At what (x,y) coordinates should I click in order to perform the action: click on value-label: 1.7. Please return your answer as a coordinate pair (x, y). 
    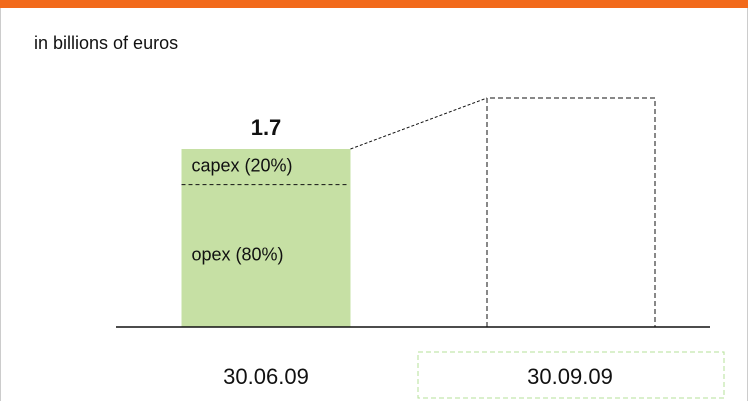
    Looking at the image, I should click on (266, 127).